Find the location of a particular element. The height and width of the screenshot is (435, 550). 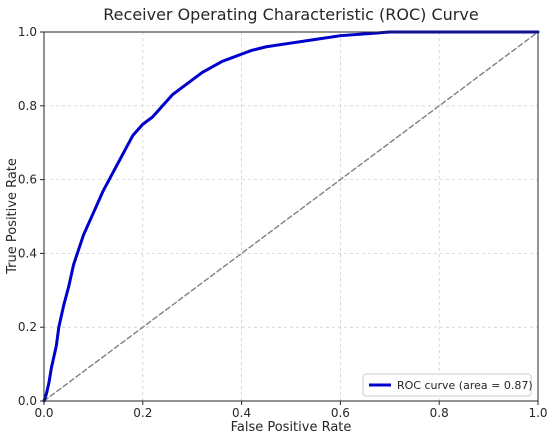

y-tick-label: 0.6 is located at coordinates (27, 180).